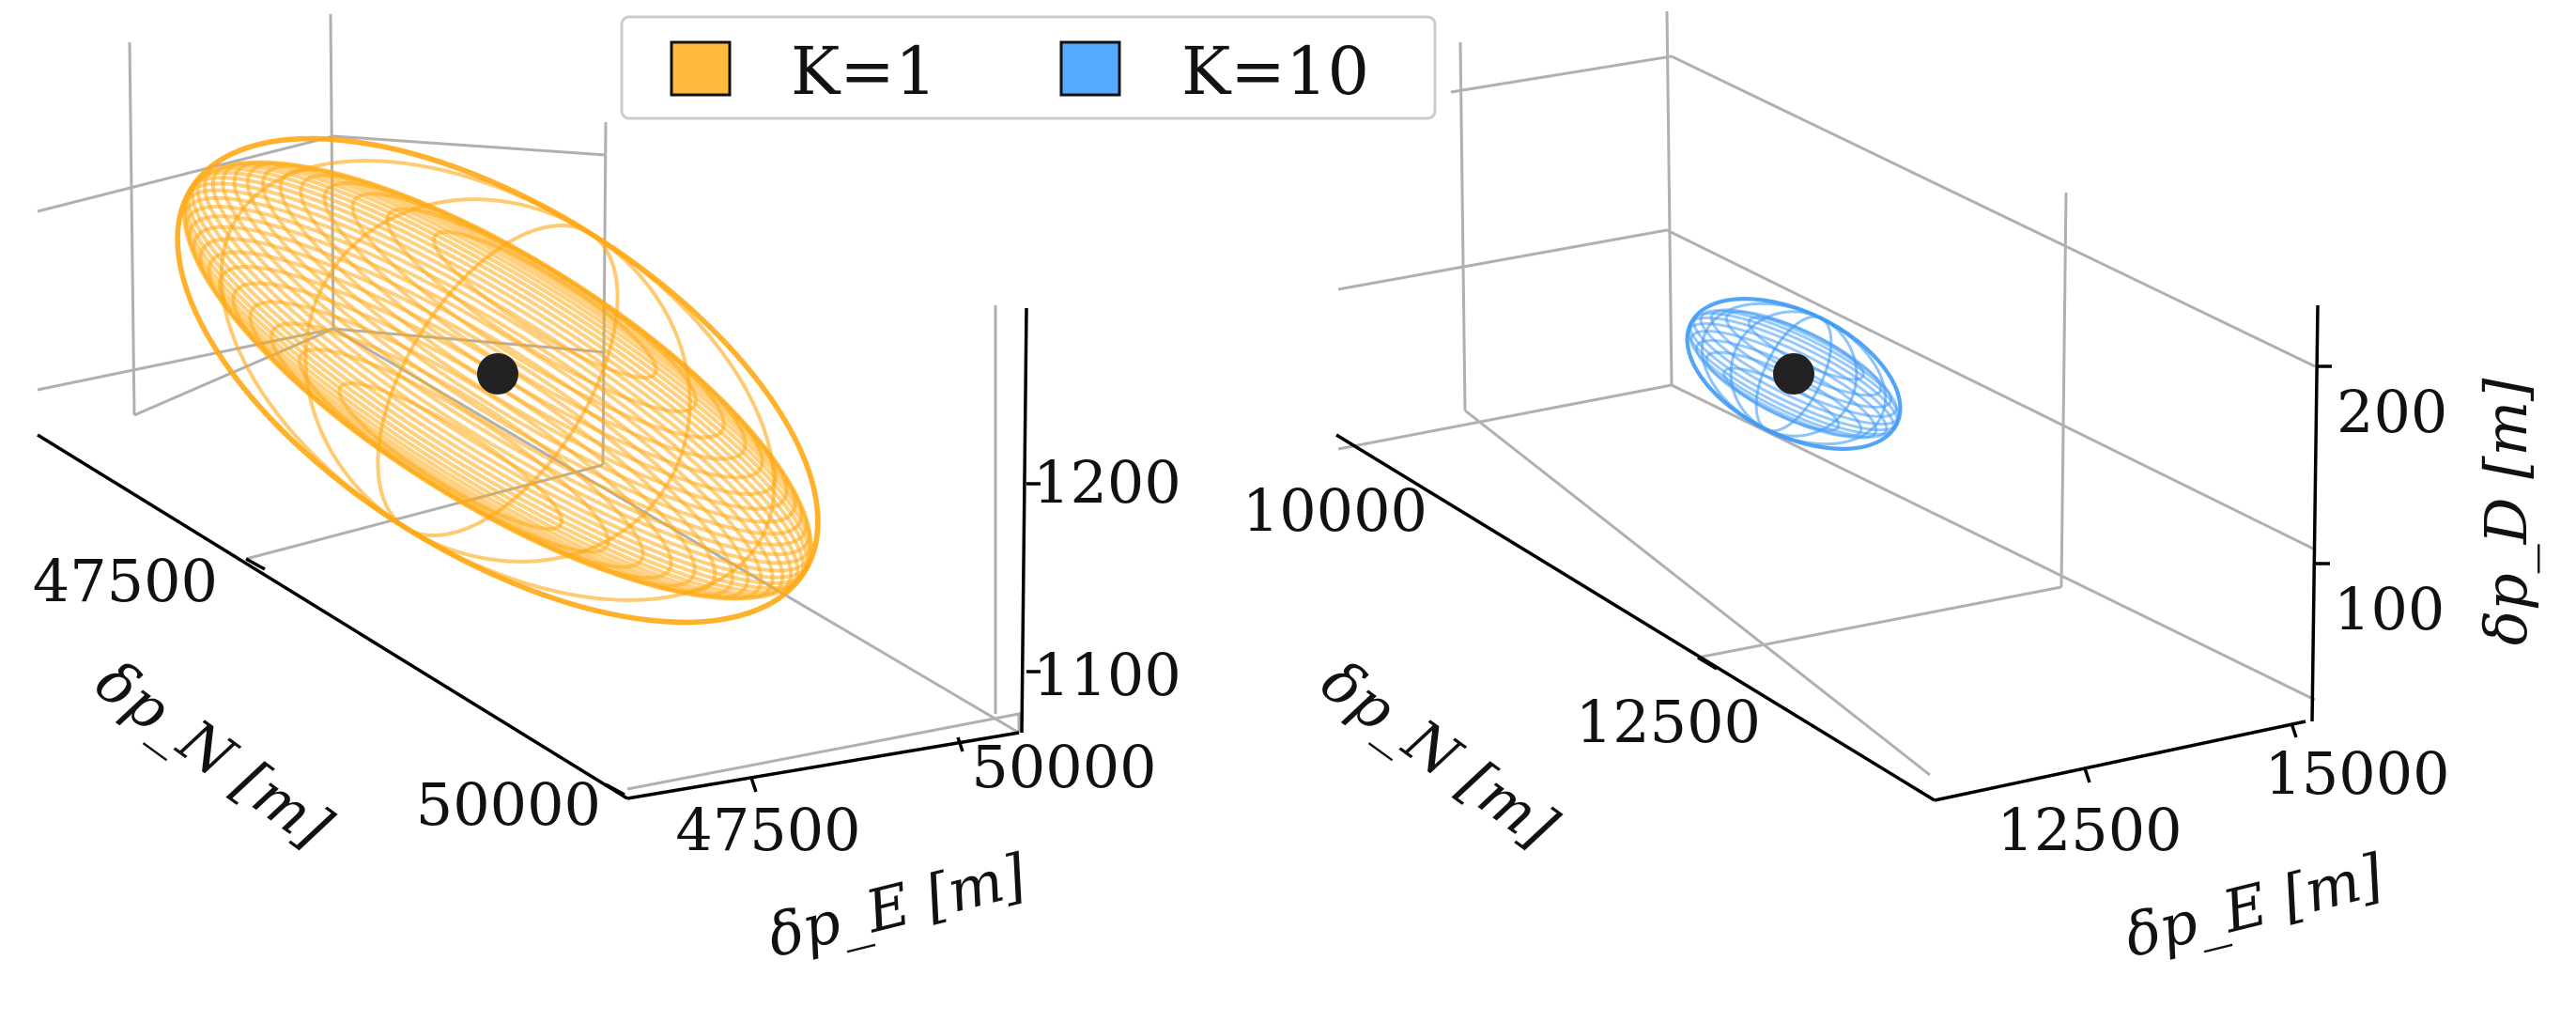  Describe the element at coordinates (214, 753) in the screenshot. I see `left-y-axis-label: δp_N [m]` at that location.